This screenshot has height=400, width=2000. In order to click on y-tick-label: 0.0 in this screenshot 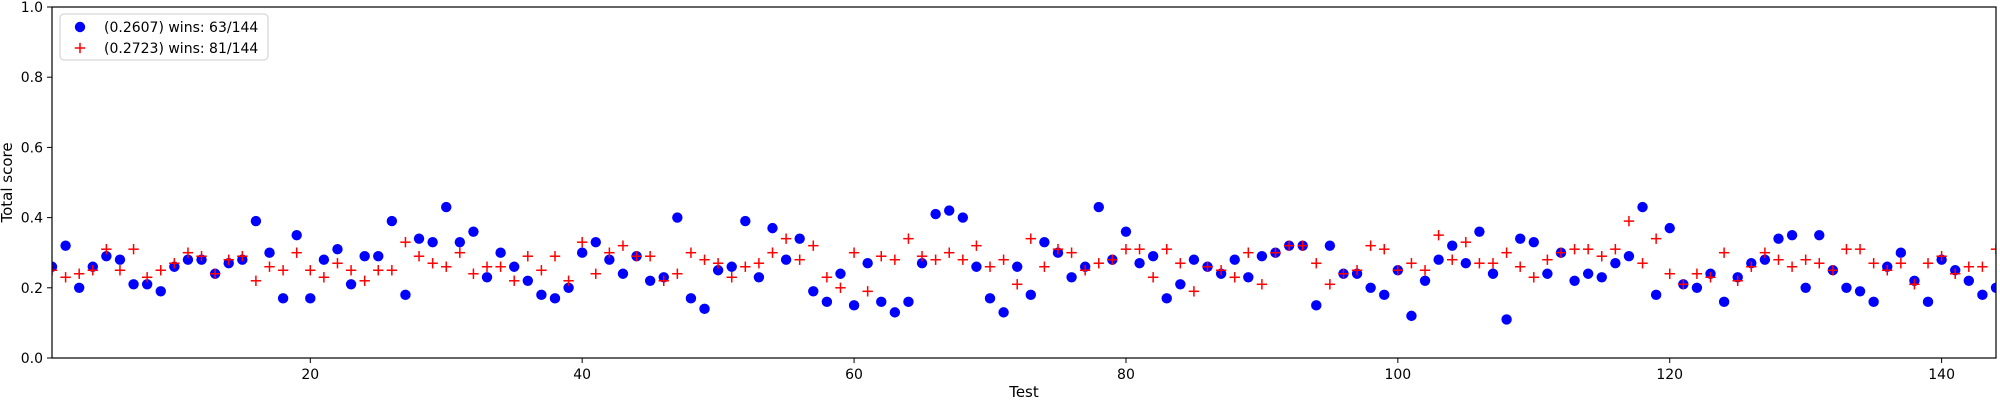, I will do `click(32, 359)`.